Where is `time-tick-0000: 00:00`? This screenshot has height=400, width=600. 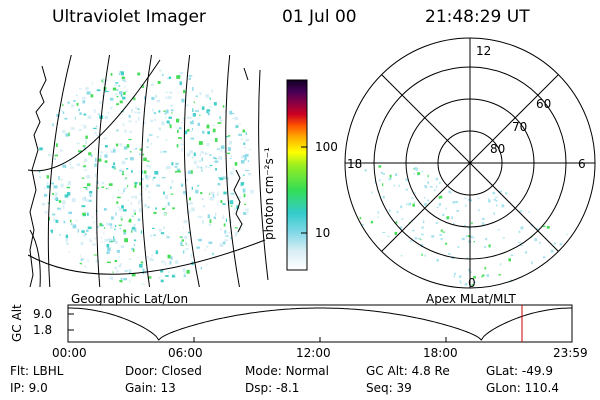 time-tick-0000: 00:00 is located at coordinates (69, 353).